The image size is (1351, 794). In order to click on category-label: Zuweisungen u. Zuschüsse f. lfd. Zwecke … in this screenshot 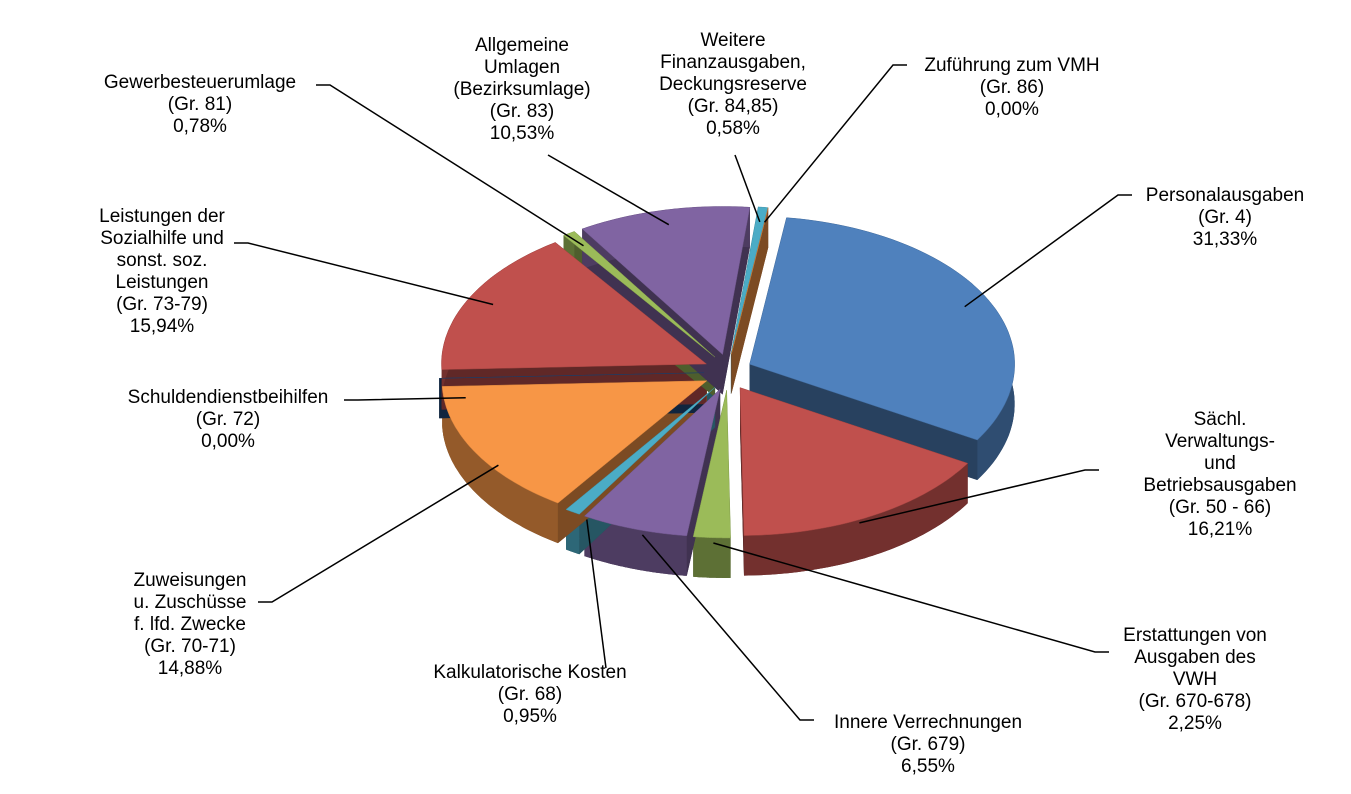, I will do `click(190, 613)`.